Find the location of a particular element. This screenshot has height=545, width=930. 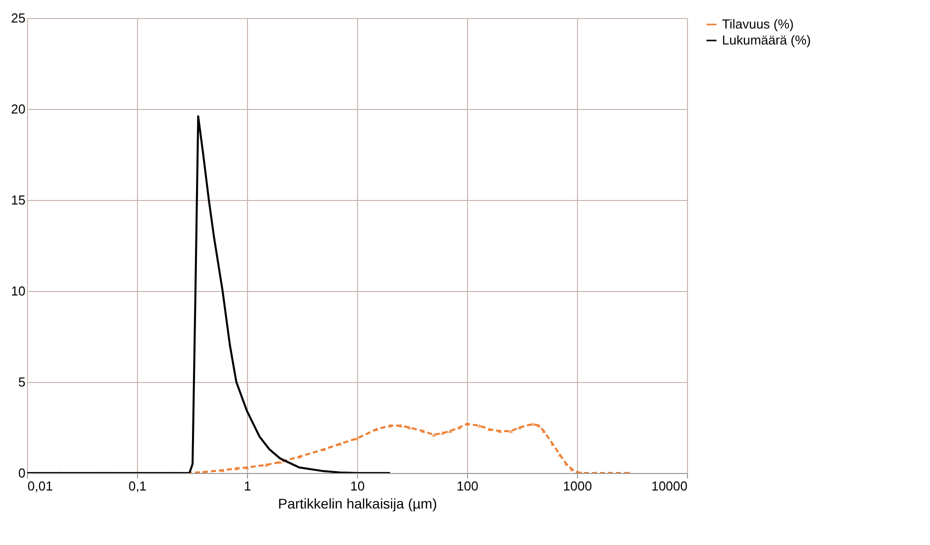

x-tick-label: 1000 is located at coordinates (577, 486).